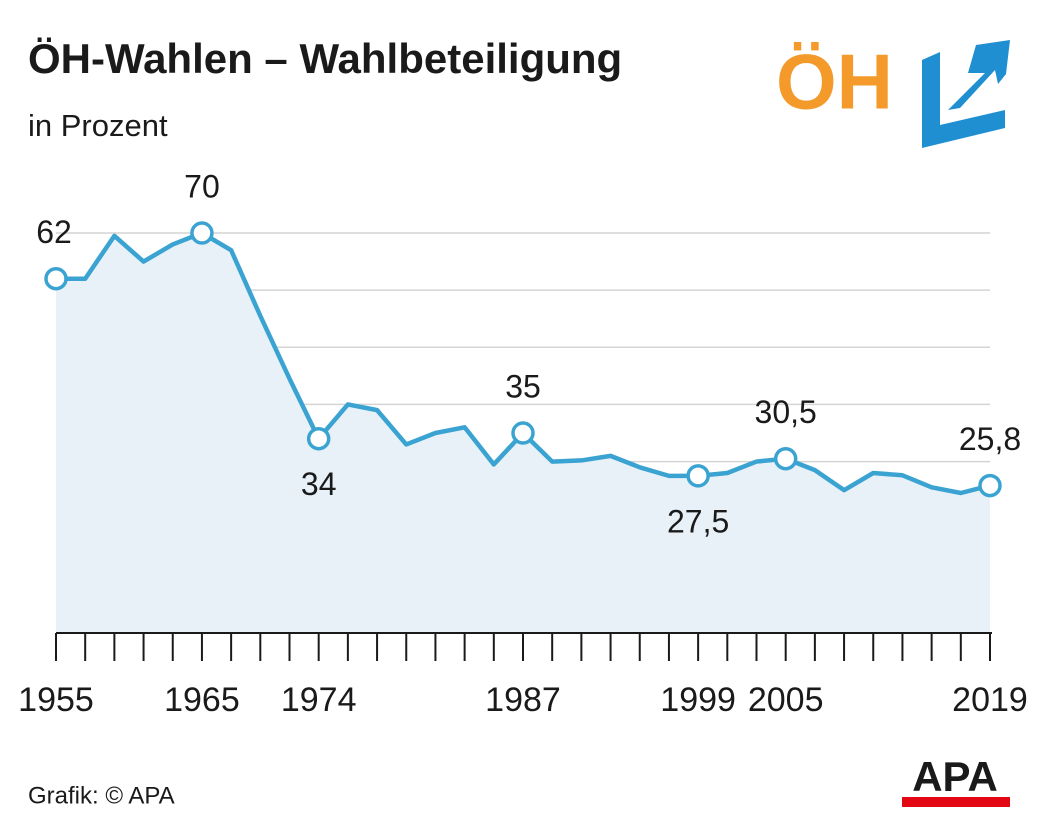 The height and width of the screenshot is (829, 1041). What do you see at coordinates (955, 776) in the screenshot?
I see `brand-logo: APA` at bounding box center [955, 776].